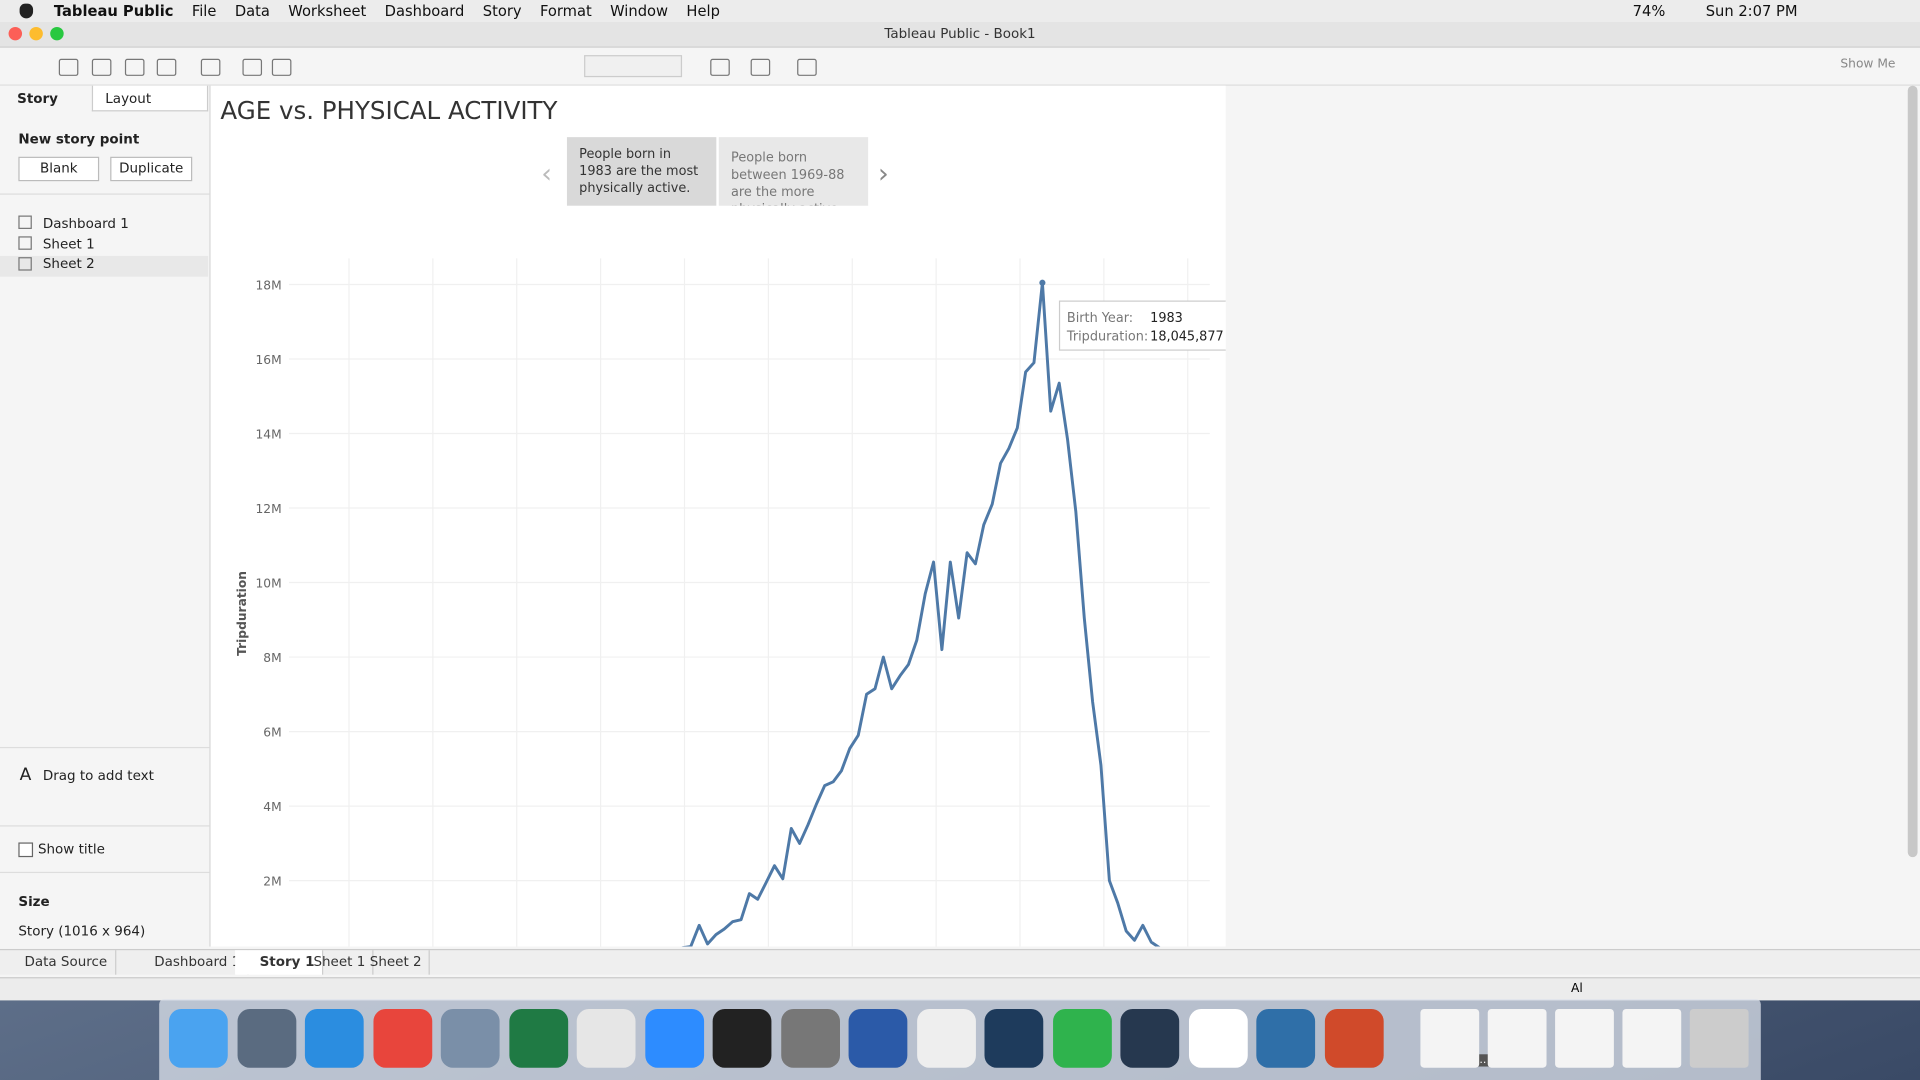 This screenshot has height=1080, width=1920. What do you see at coordinates (15, 33) in the screenshot?
I see `close-button` at bounding box center [15, 33].